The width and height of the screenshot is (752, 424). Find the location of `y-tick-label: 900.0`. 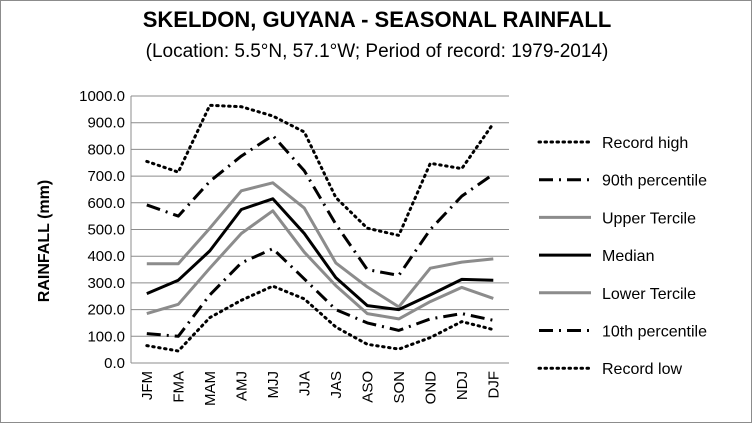

y-tick-label: 900.0 is located at coordinates (106, 123).